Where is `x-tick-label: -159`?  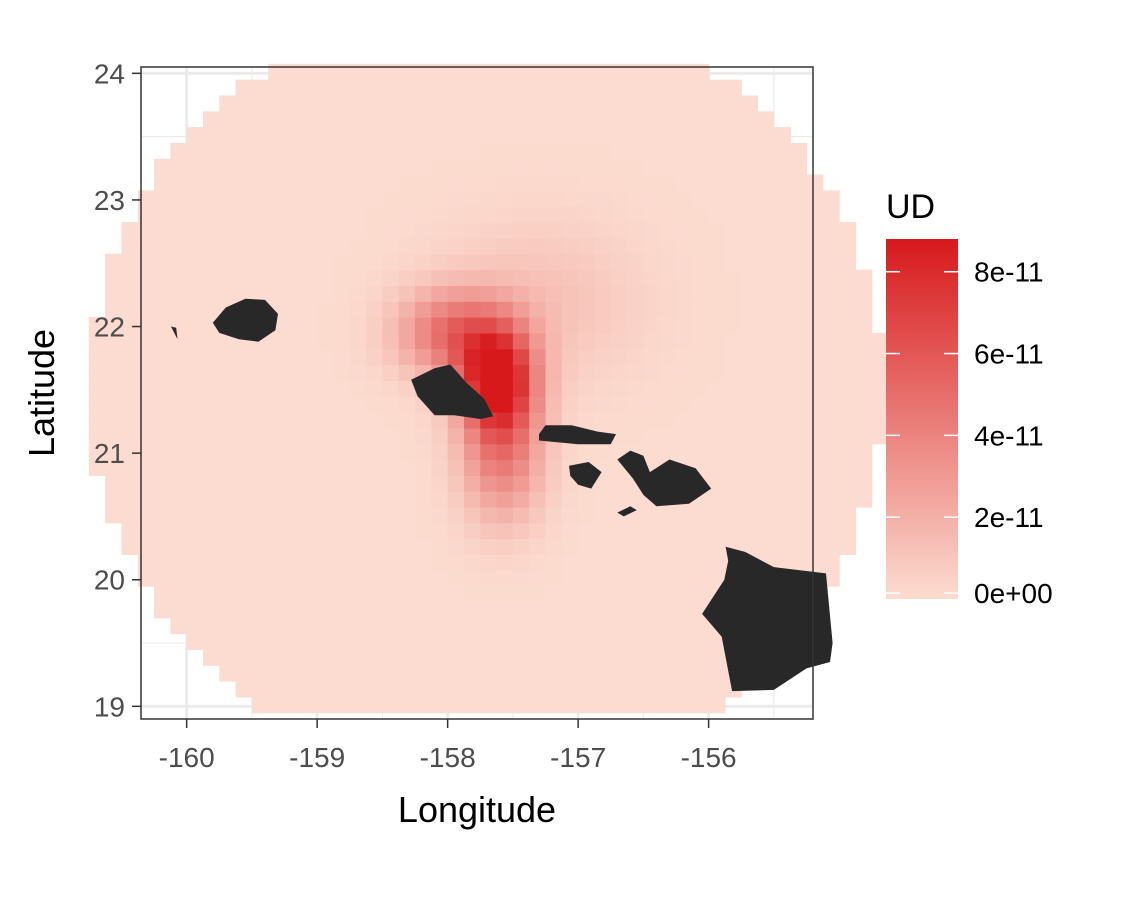
x-tick-label: -159 is located at coordinates (317, 757).